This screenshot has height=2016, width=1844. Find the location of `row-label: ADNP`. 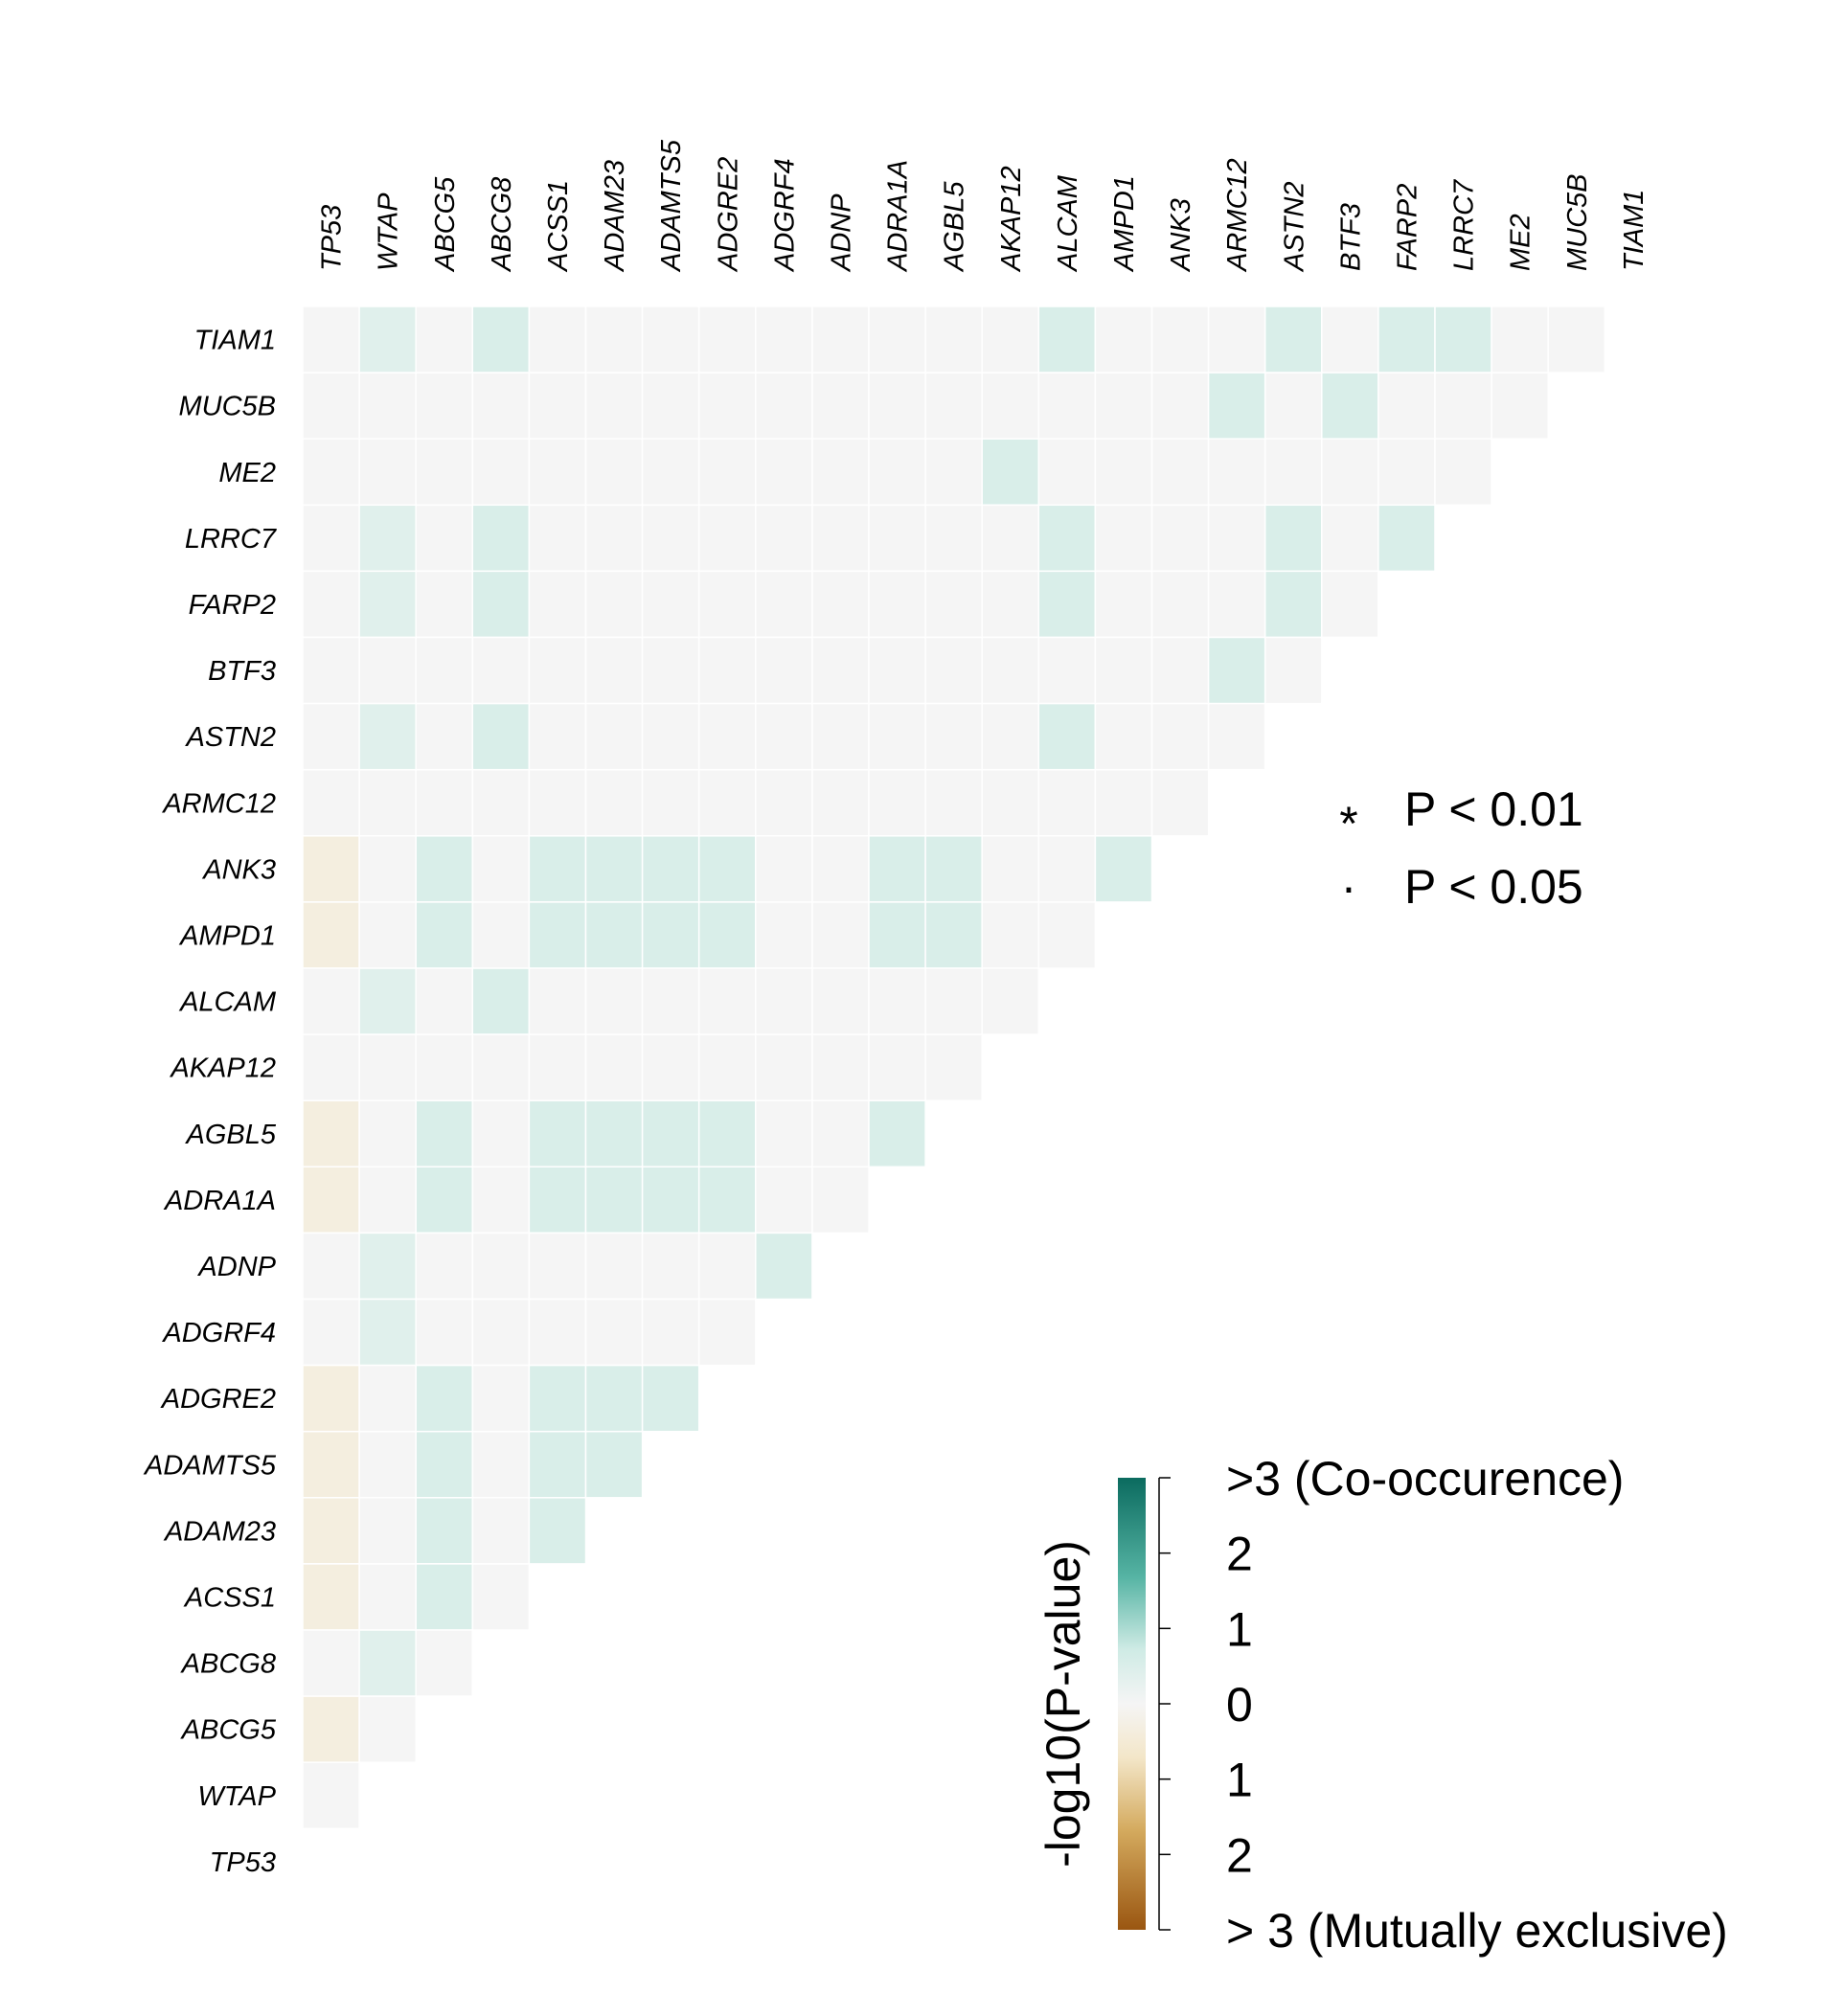

row-label: ADNP is located at coordinates (236, 1267).